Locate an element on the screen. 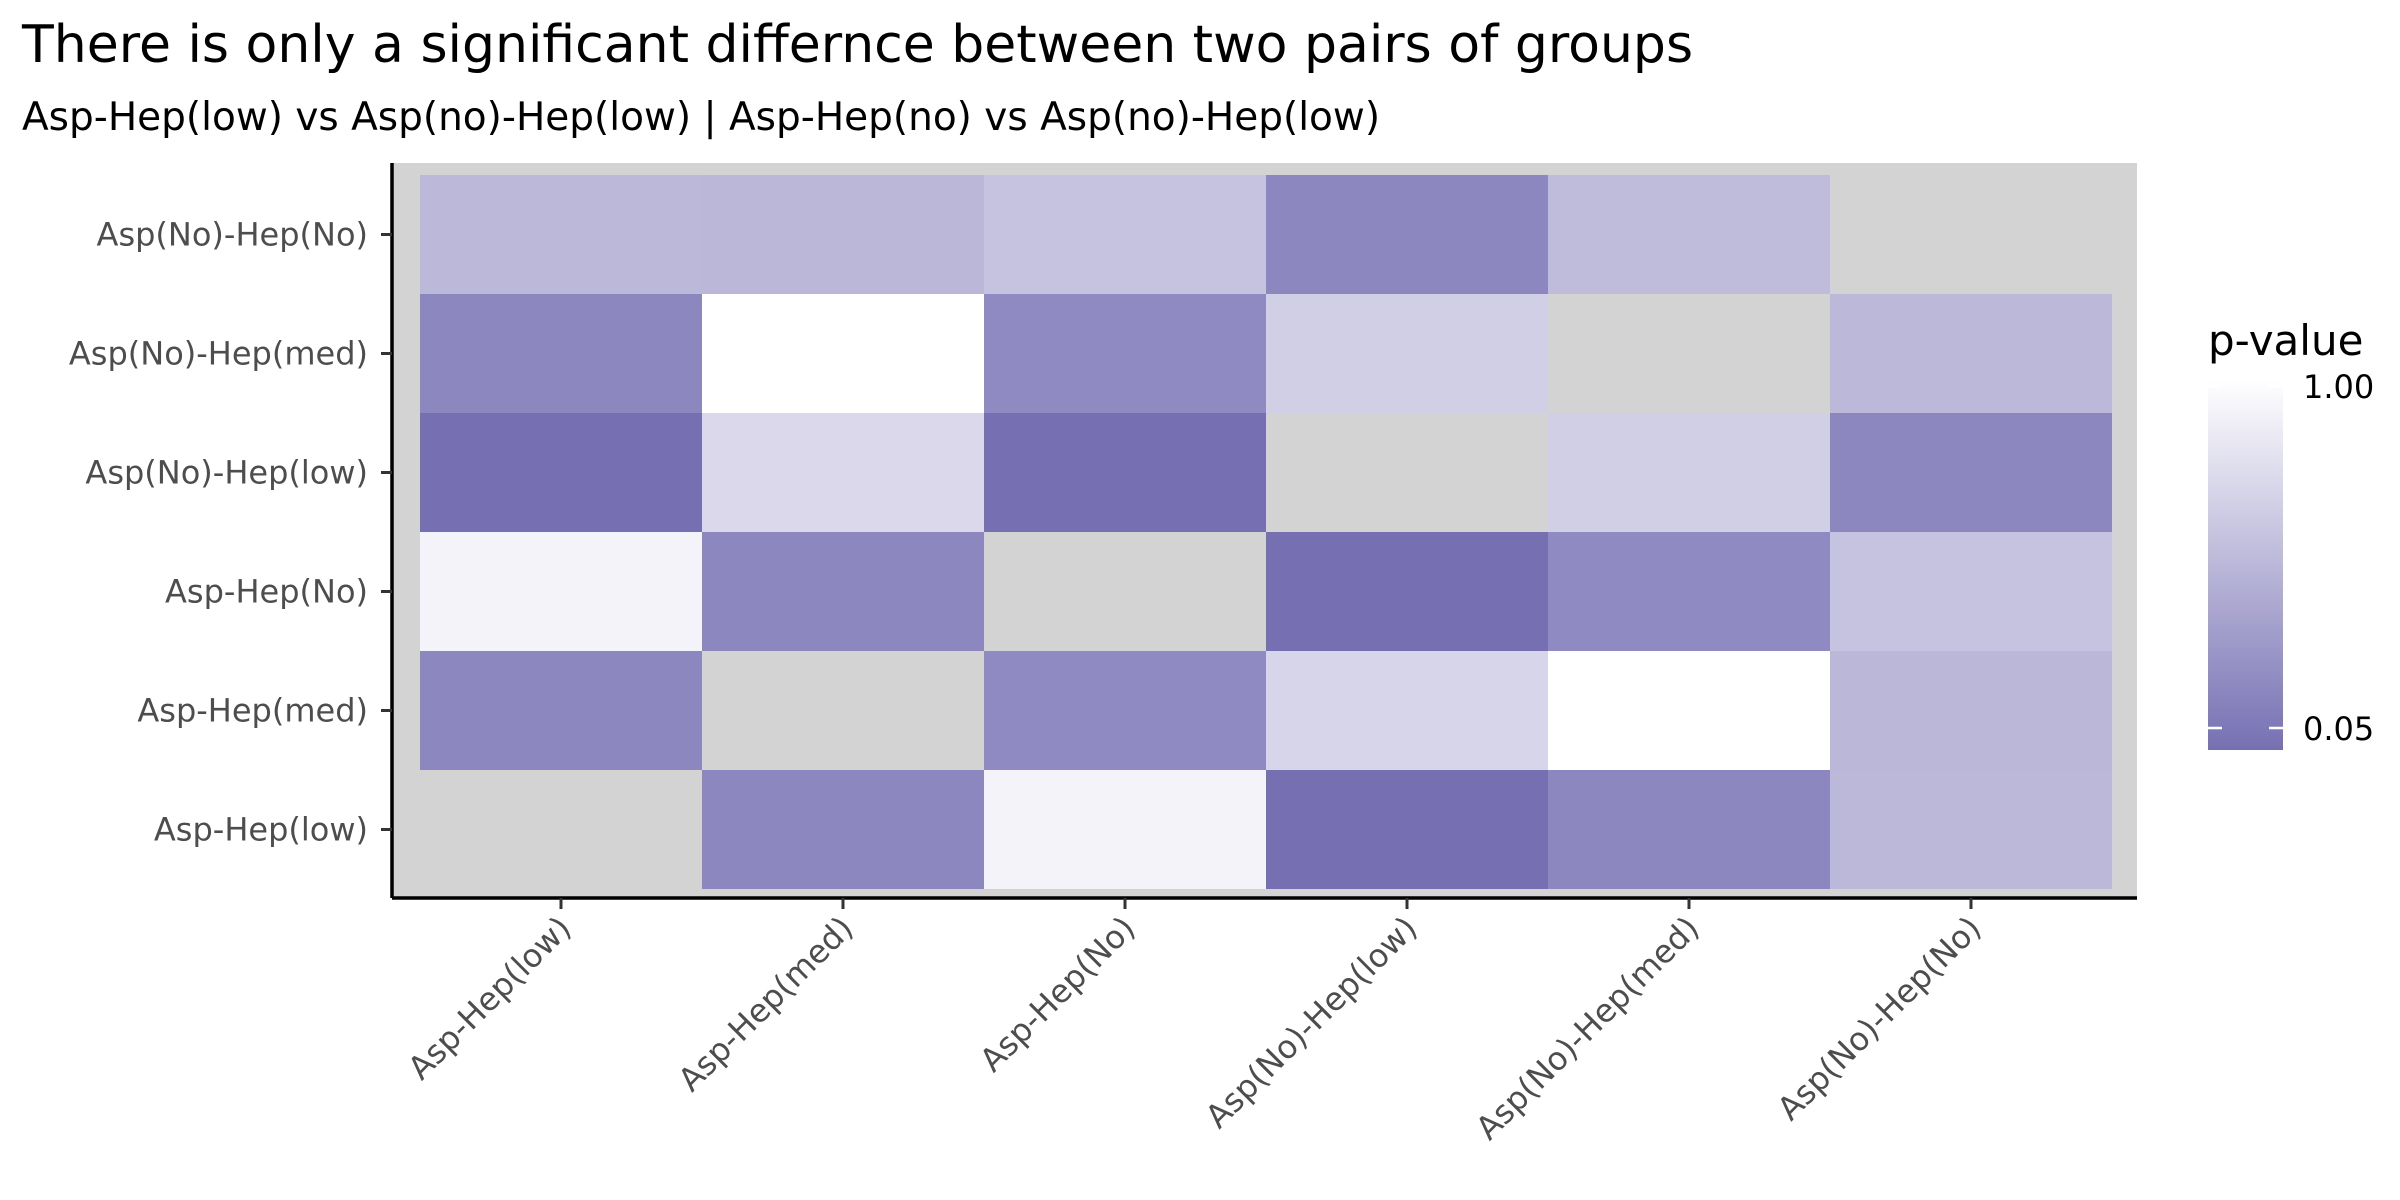 This screenshot has height=1200, width=2400. x-tick-label: Asp(No)-Hep(med) is located at coordinates (1587, 1028).